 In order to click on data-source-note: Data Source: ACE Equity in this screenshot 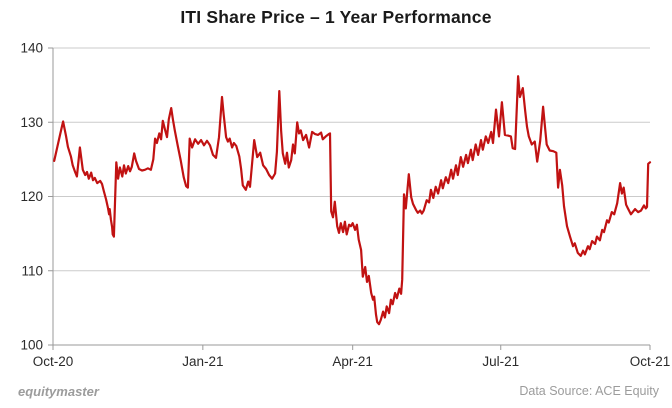, I will do `click(589, 391)`.